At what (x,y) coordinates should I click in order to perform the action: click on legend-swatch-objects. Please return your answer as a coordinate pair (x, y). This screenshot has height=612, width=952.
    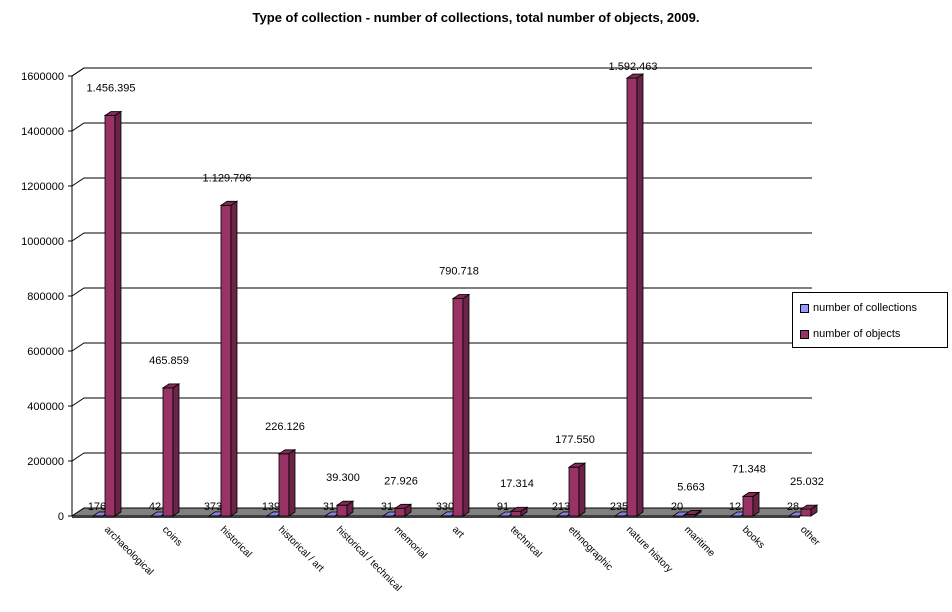
    Looking at the image, I should click on (804, 334).